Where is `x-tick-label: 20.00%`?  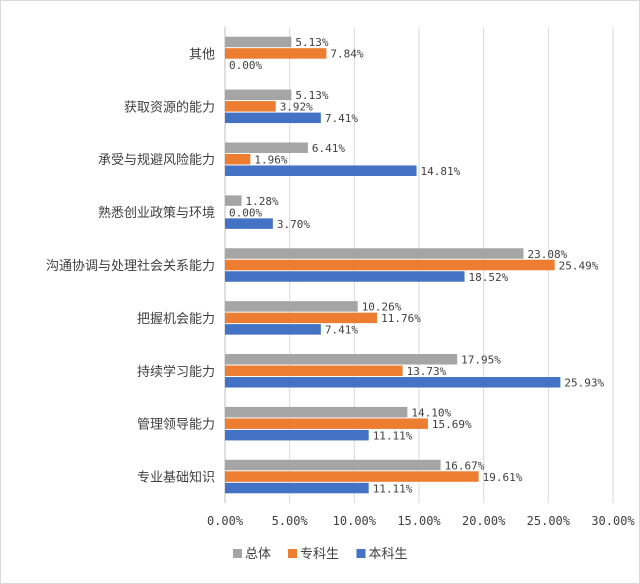
x-tick-label: 20.00% is located at coordinates (484, 521).